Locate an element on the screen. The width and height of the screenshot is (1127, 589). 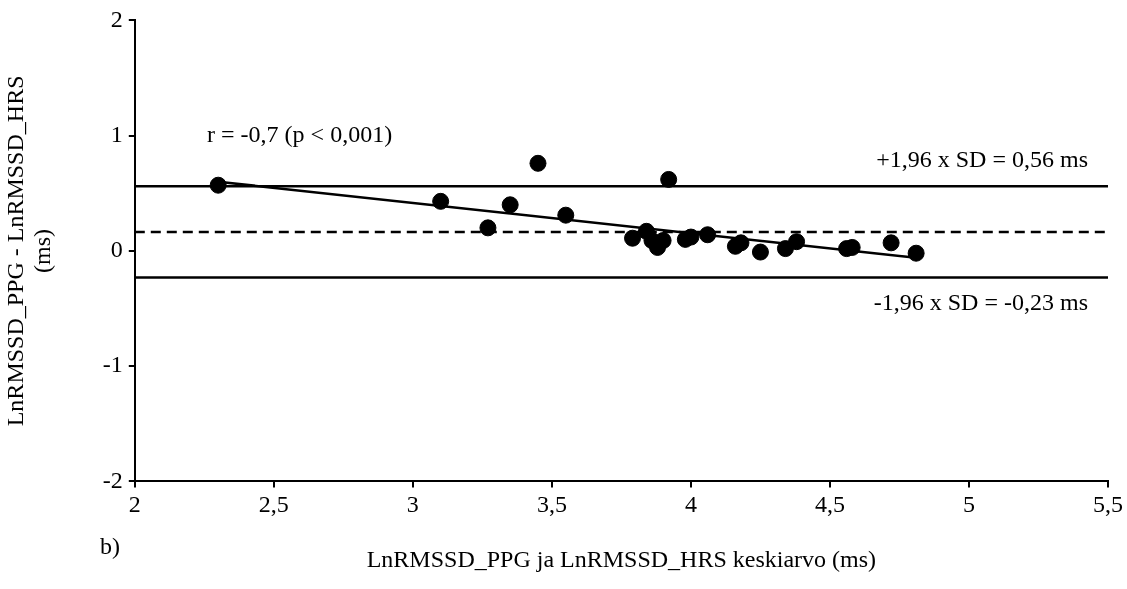
x-tick-label: 4 is located at coordinates (690, 504).